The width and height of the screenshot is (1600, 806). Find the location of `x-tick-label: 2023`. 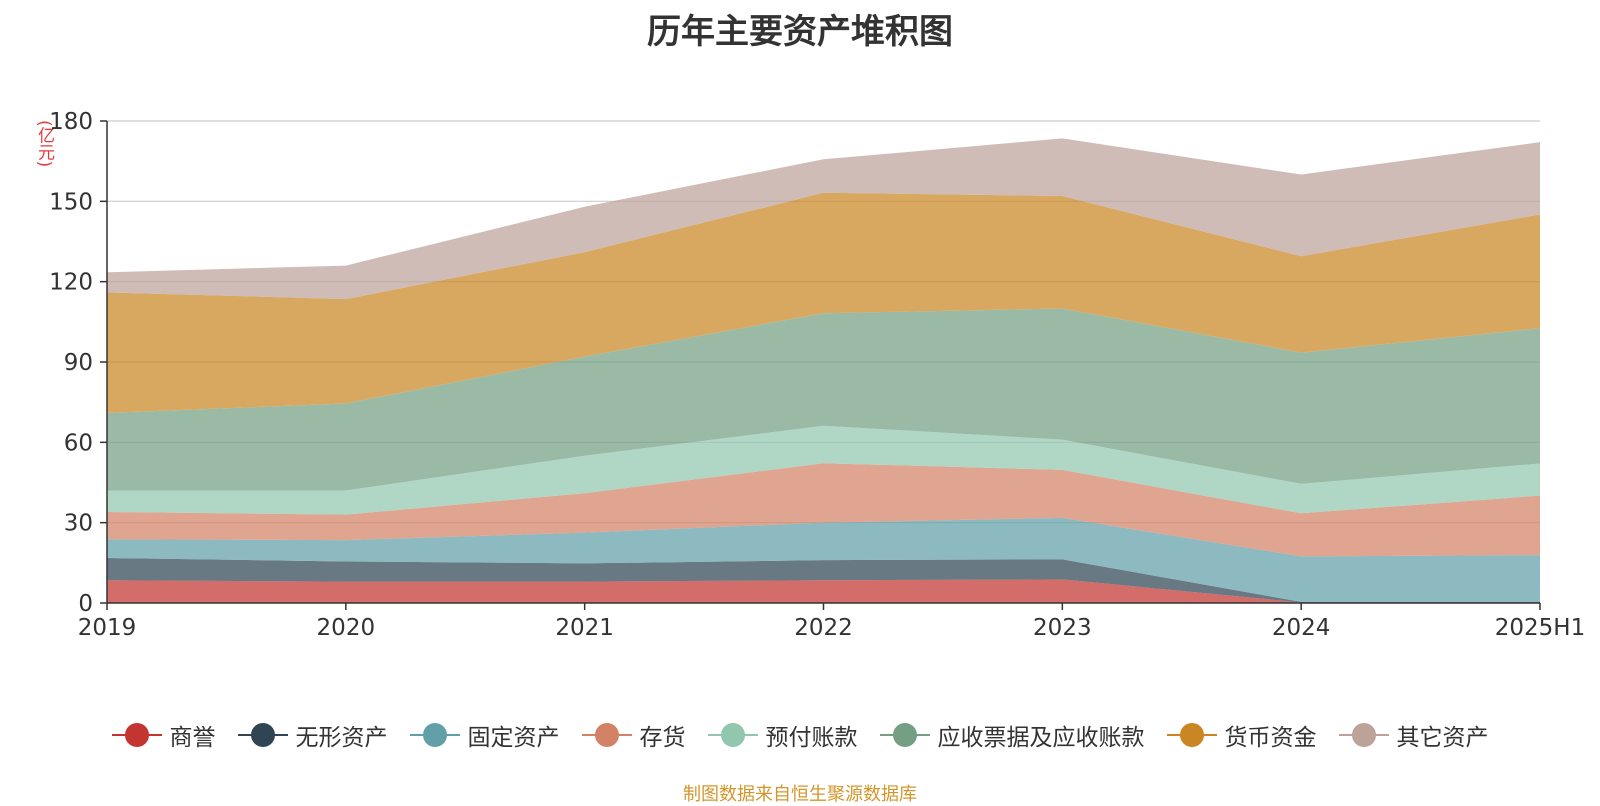

x-tick-label: 2023 is located at coordinates (1062, 628).